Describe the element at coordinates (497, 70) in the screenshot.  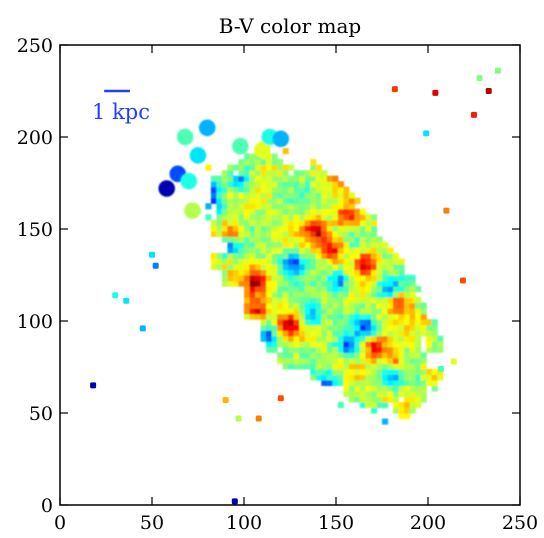
I see `outlying-pixel` at that location.